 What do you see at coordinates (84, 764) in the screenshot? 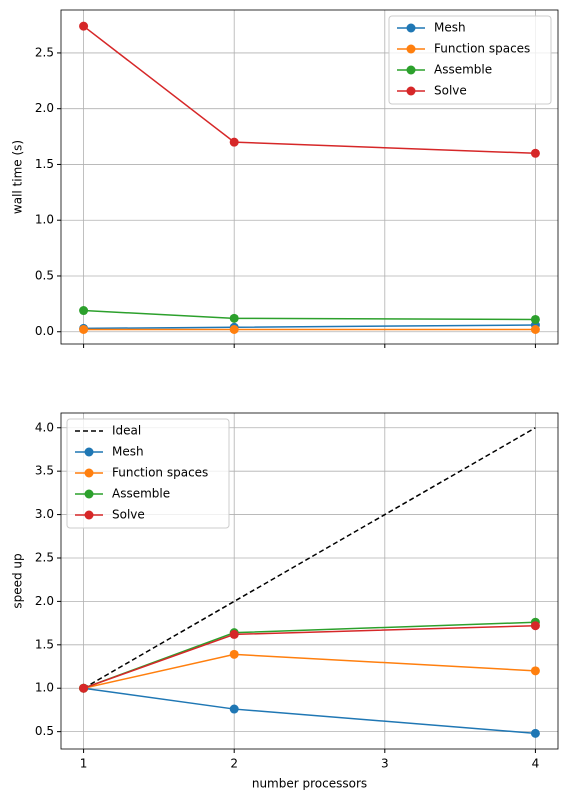
I see `x-tick-label: 1` at bounding box center [84, 764].